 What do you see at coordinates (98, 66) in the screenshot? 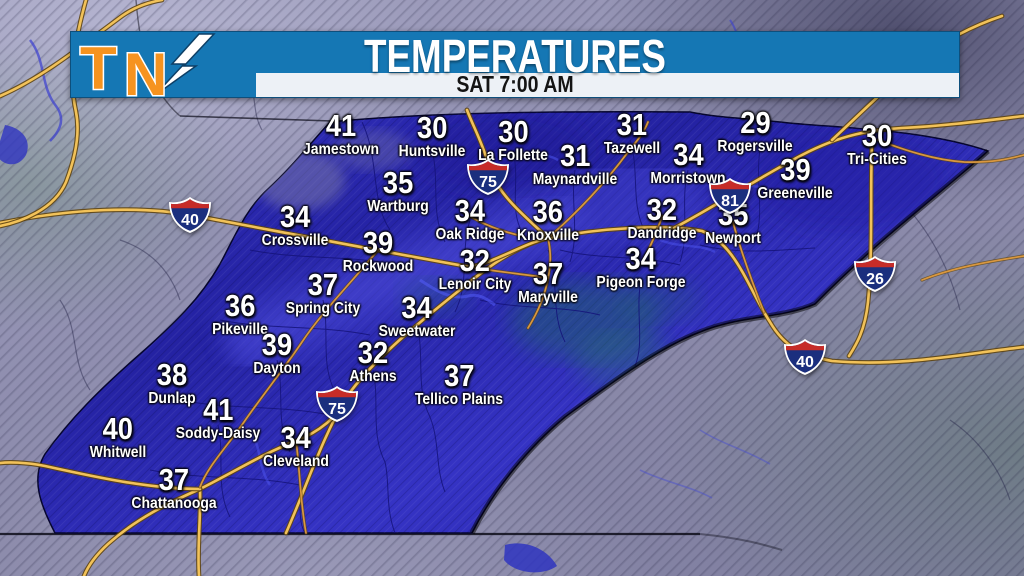
I see `logo-letter-t: T` at bounding box center [98, 66].